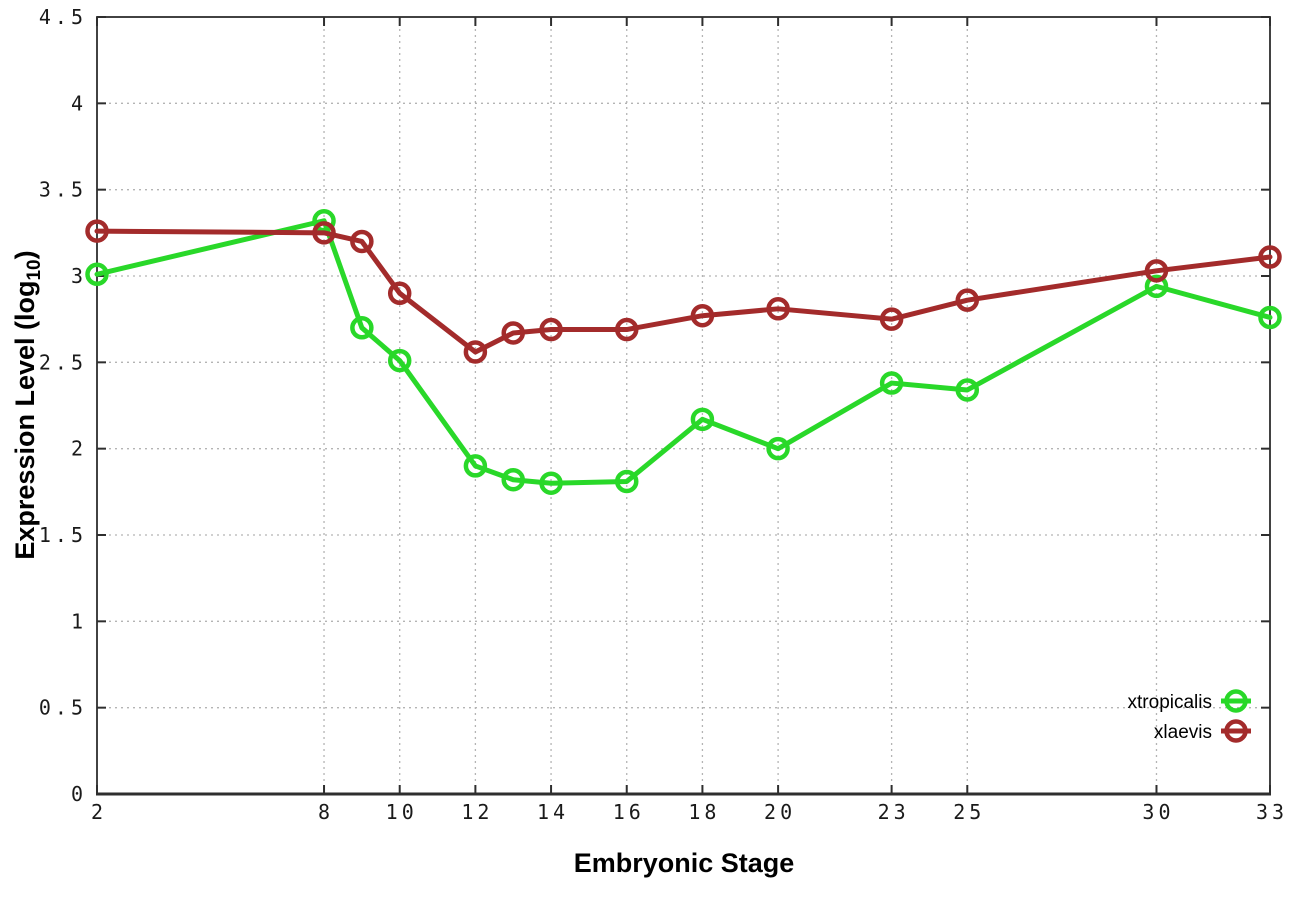 The height and width of the screenshot is (912, 1296). What do you see at coordinates (79, 621) in the screenshot?
I see `y-tick-label: 1` at bounding box center [79, 621].